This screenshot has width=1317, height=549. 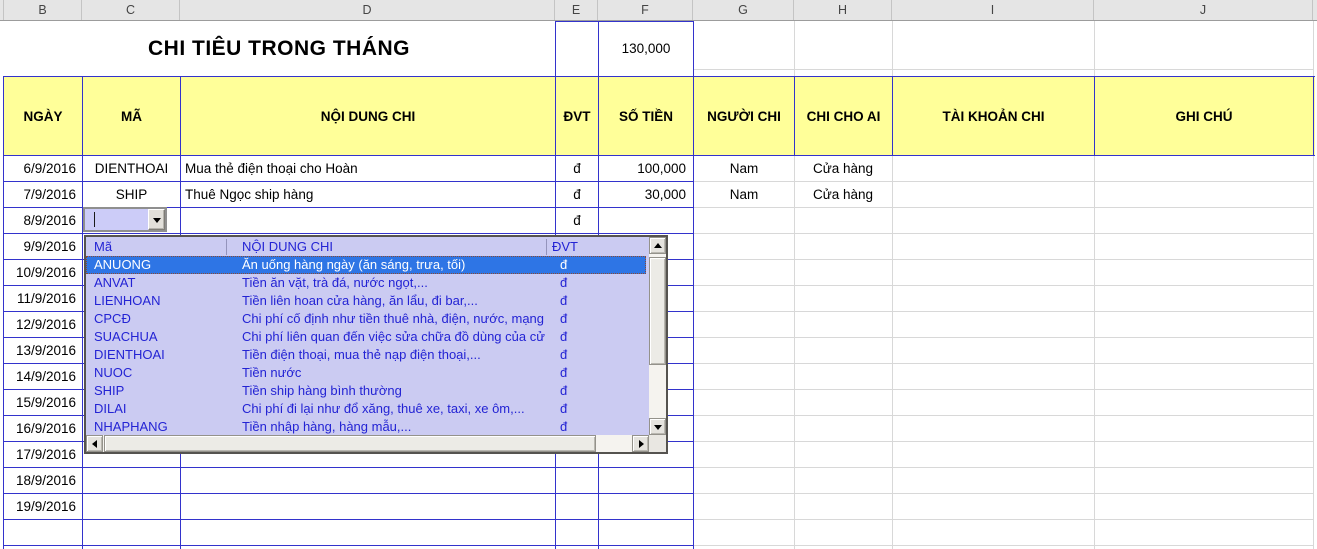 What do you see at coordinates (577, 221) in the screenshot?
I see `cell-dvt-row2: đ` at bounding box center [577, 221].